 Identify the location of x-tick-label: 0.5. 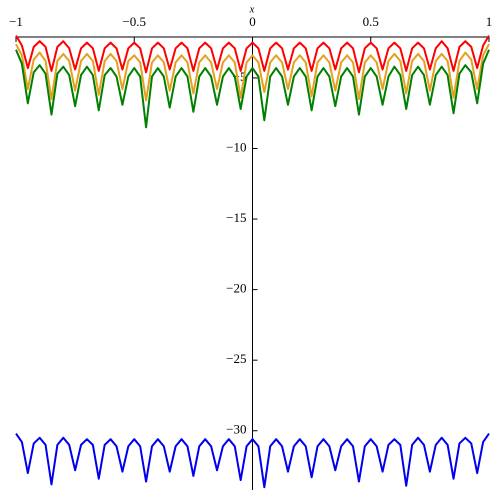
(371, 21).